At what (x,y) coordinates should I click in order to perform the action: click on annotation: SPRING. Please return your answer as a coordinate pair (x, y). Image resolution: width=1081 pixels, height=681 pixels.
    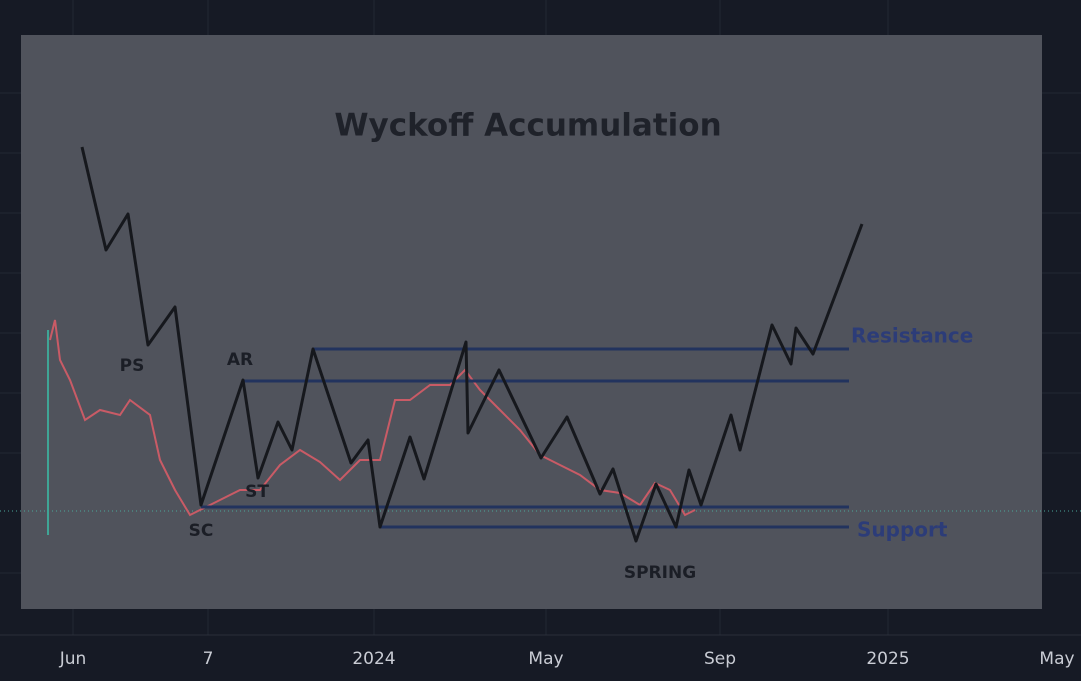
    Looking at the image, I should click on (660, 573).